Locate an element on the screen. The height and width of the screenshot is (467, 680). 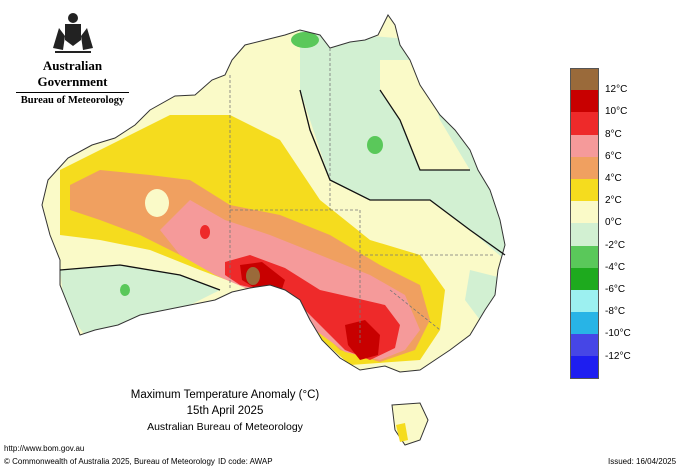
legend-label: 8°C is located at coordinates (613, 134).